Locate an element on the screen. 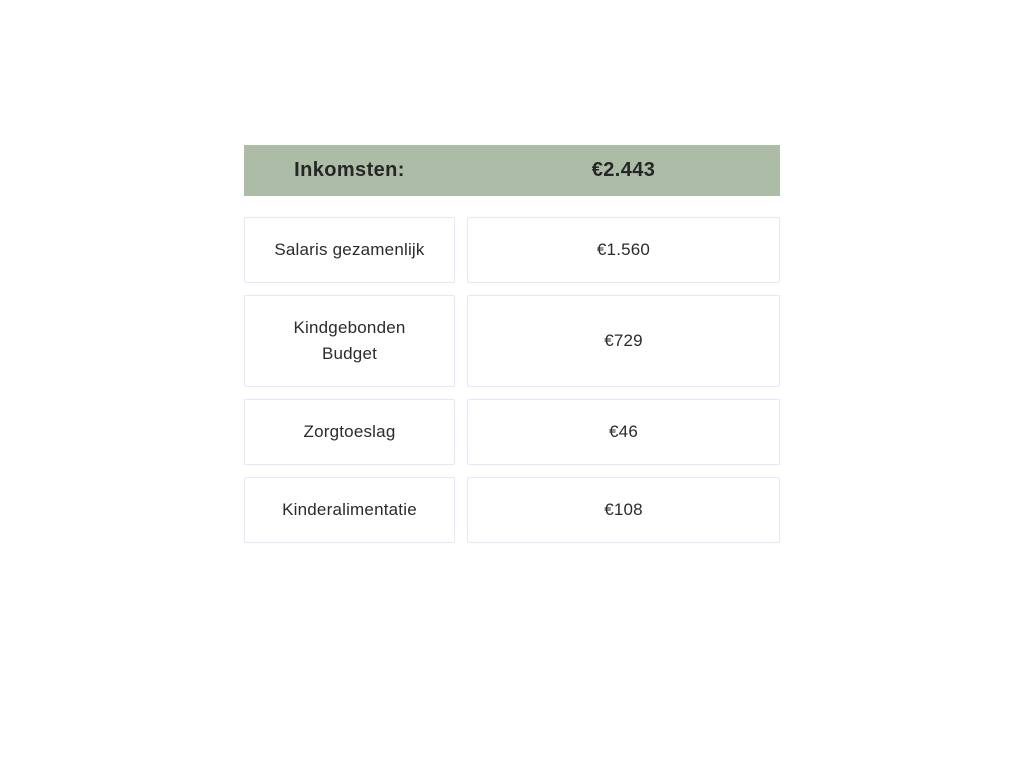 This screenshot has height=768, width=1024. table-row: Zorgtoeslag €46 is located at coordinates (512, 432).